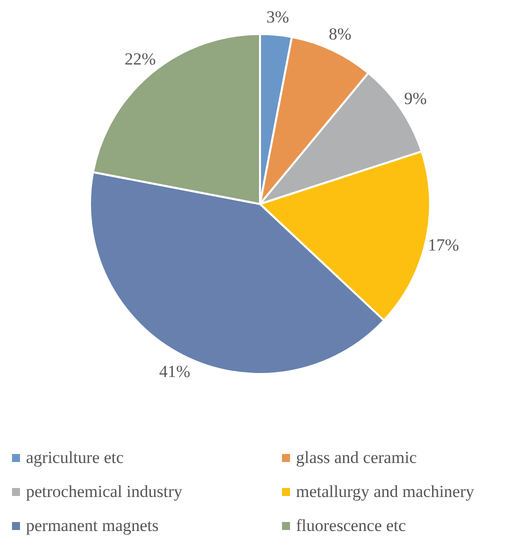  What do you see at coordinates (444, 245) in the screenshot?
I see `data-label: 17%` at bounding box center [444, 245].